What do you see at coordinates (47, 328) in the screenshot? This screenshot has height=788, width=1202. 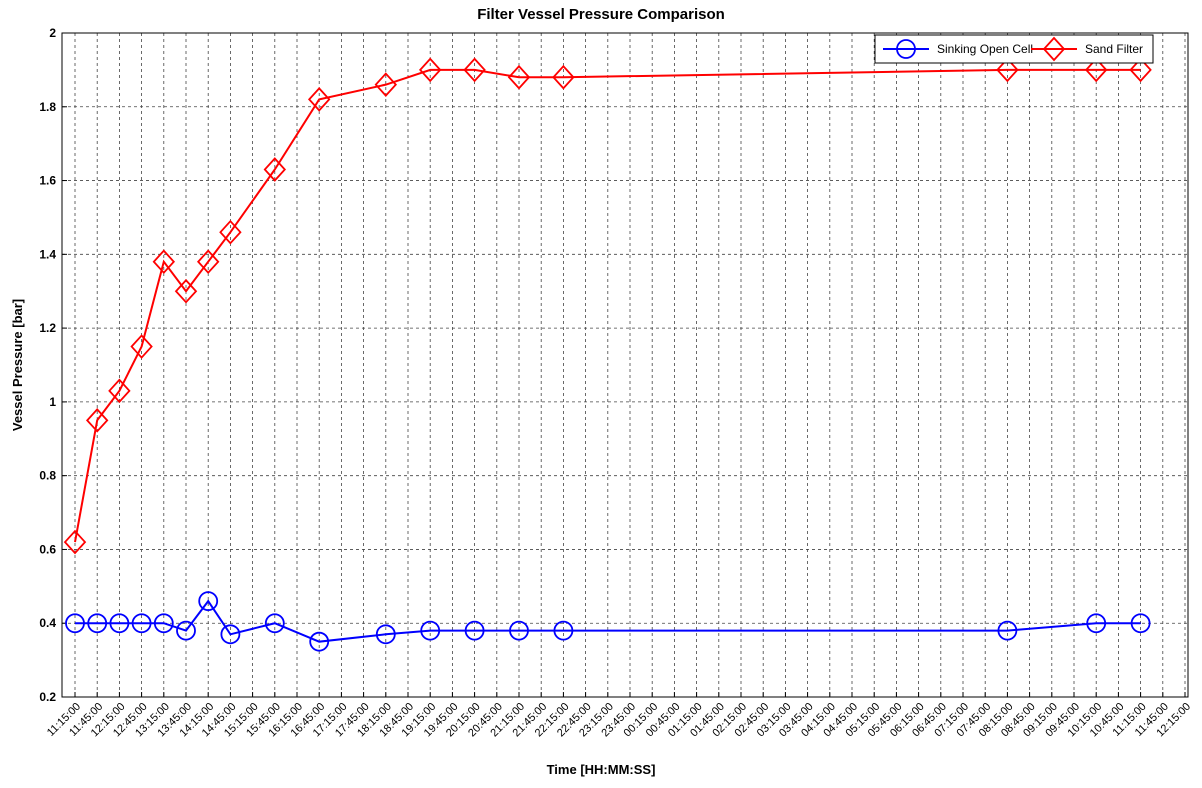 I see `y-tick-label: 1.2` at bounding box center [47, 328].